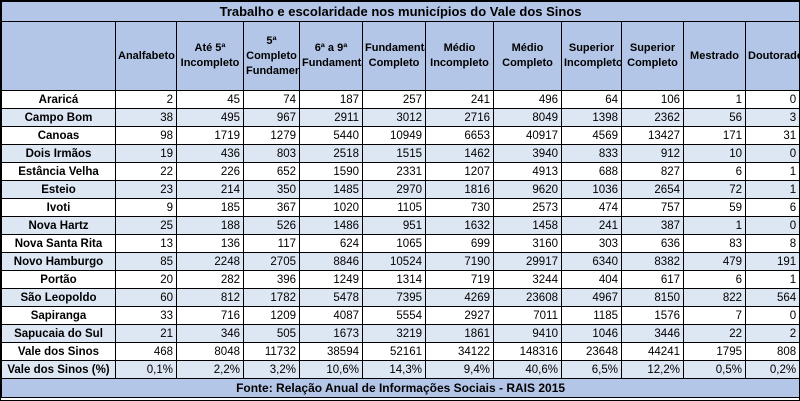  I want to click on table-cell: 624, so click(331, 243).